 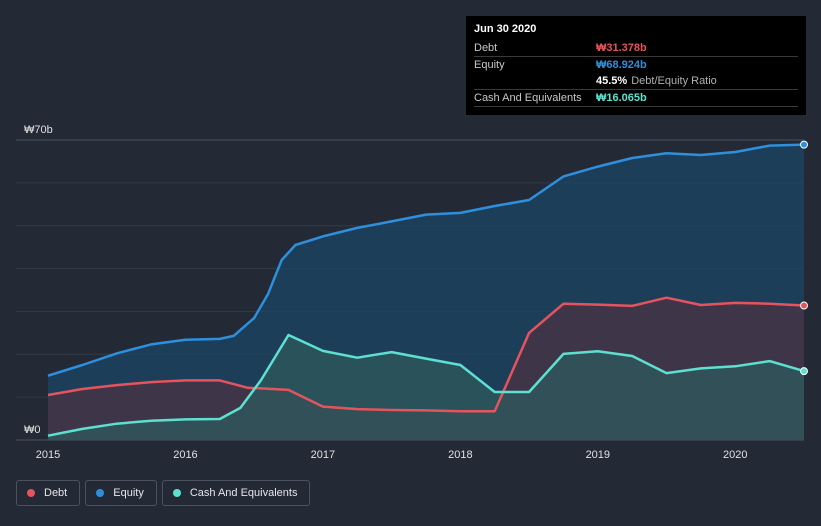 I want to click on y-tick-label-bottom: ₩0, so click(x=32, y=430).